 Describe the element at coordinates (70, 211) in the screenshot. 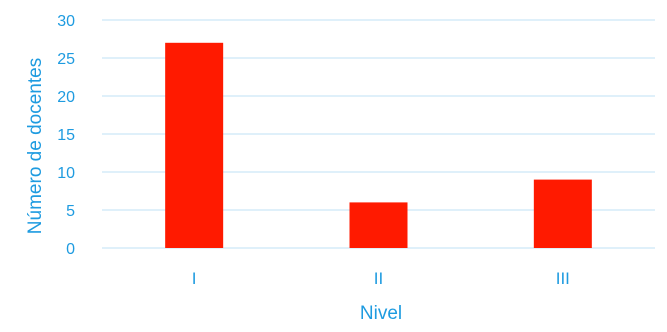

I see `y-tick-label-5: 5` at that location.